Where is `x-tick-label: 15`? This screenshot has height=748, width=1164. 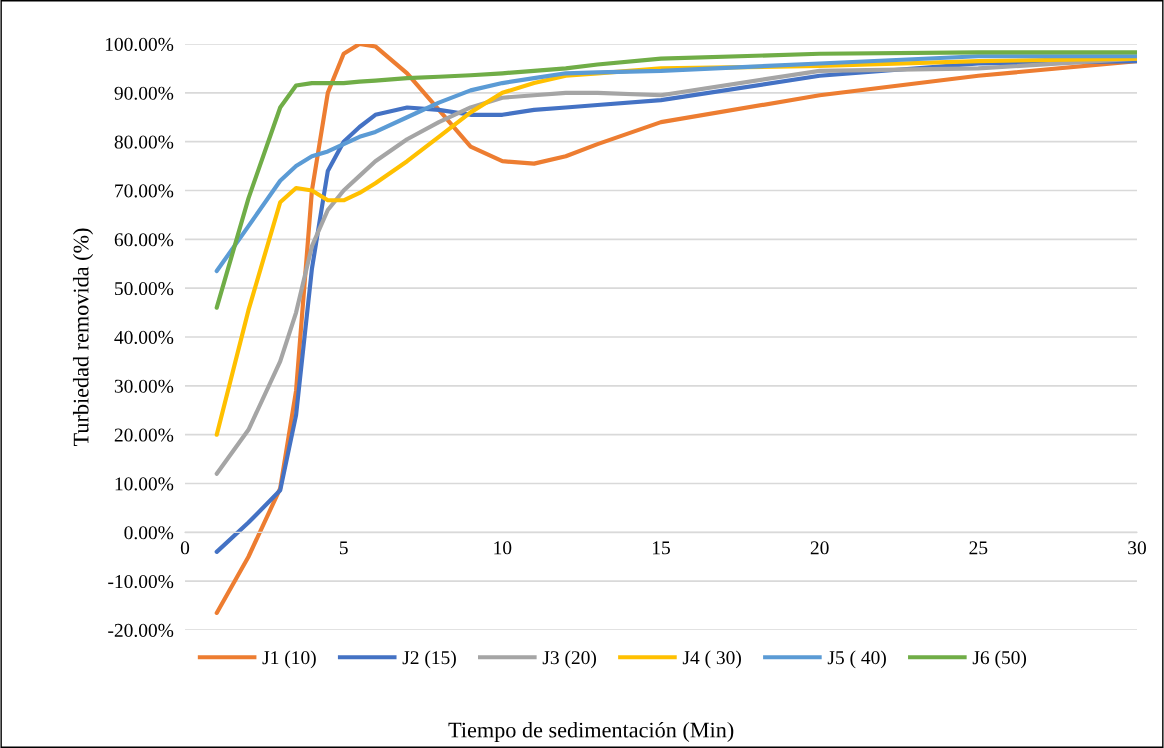
x-tick-label: 15 is located at coordinates (661, 548).